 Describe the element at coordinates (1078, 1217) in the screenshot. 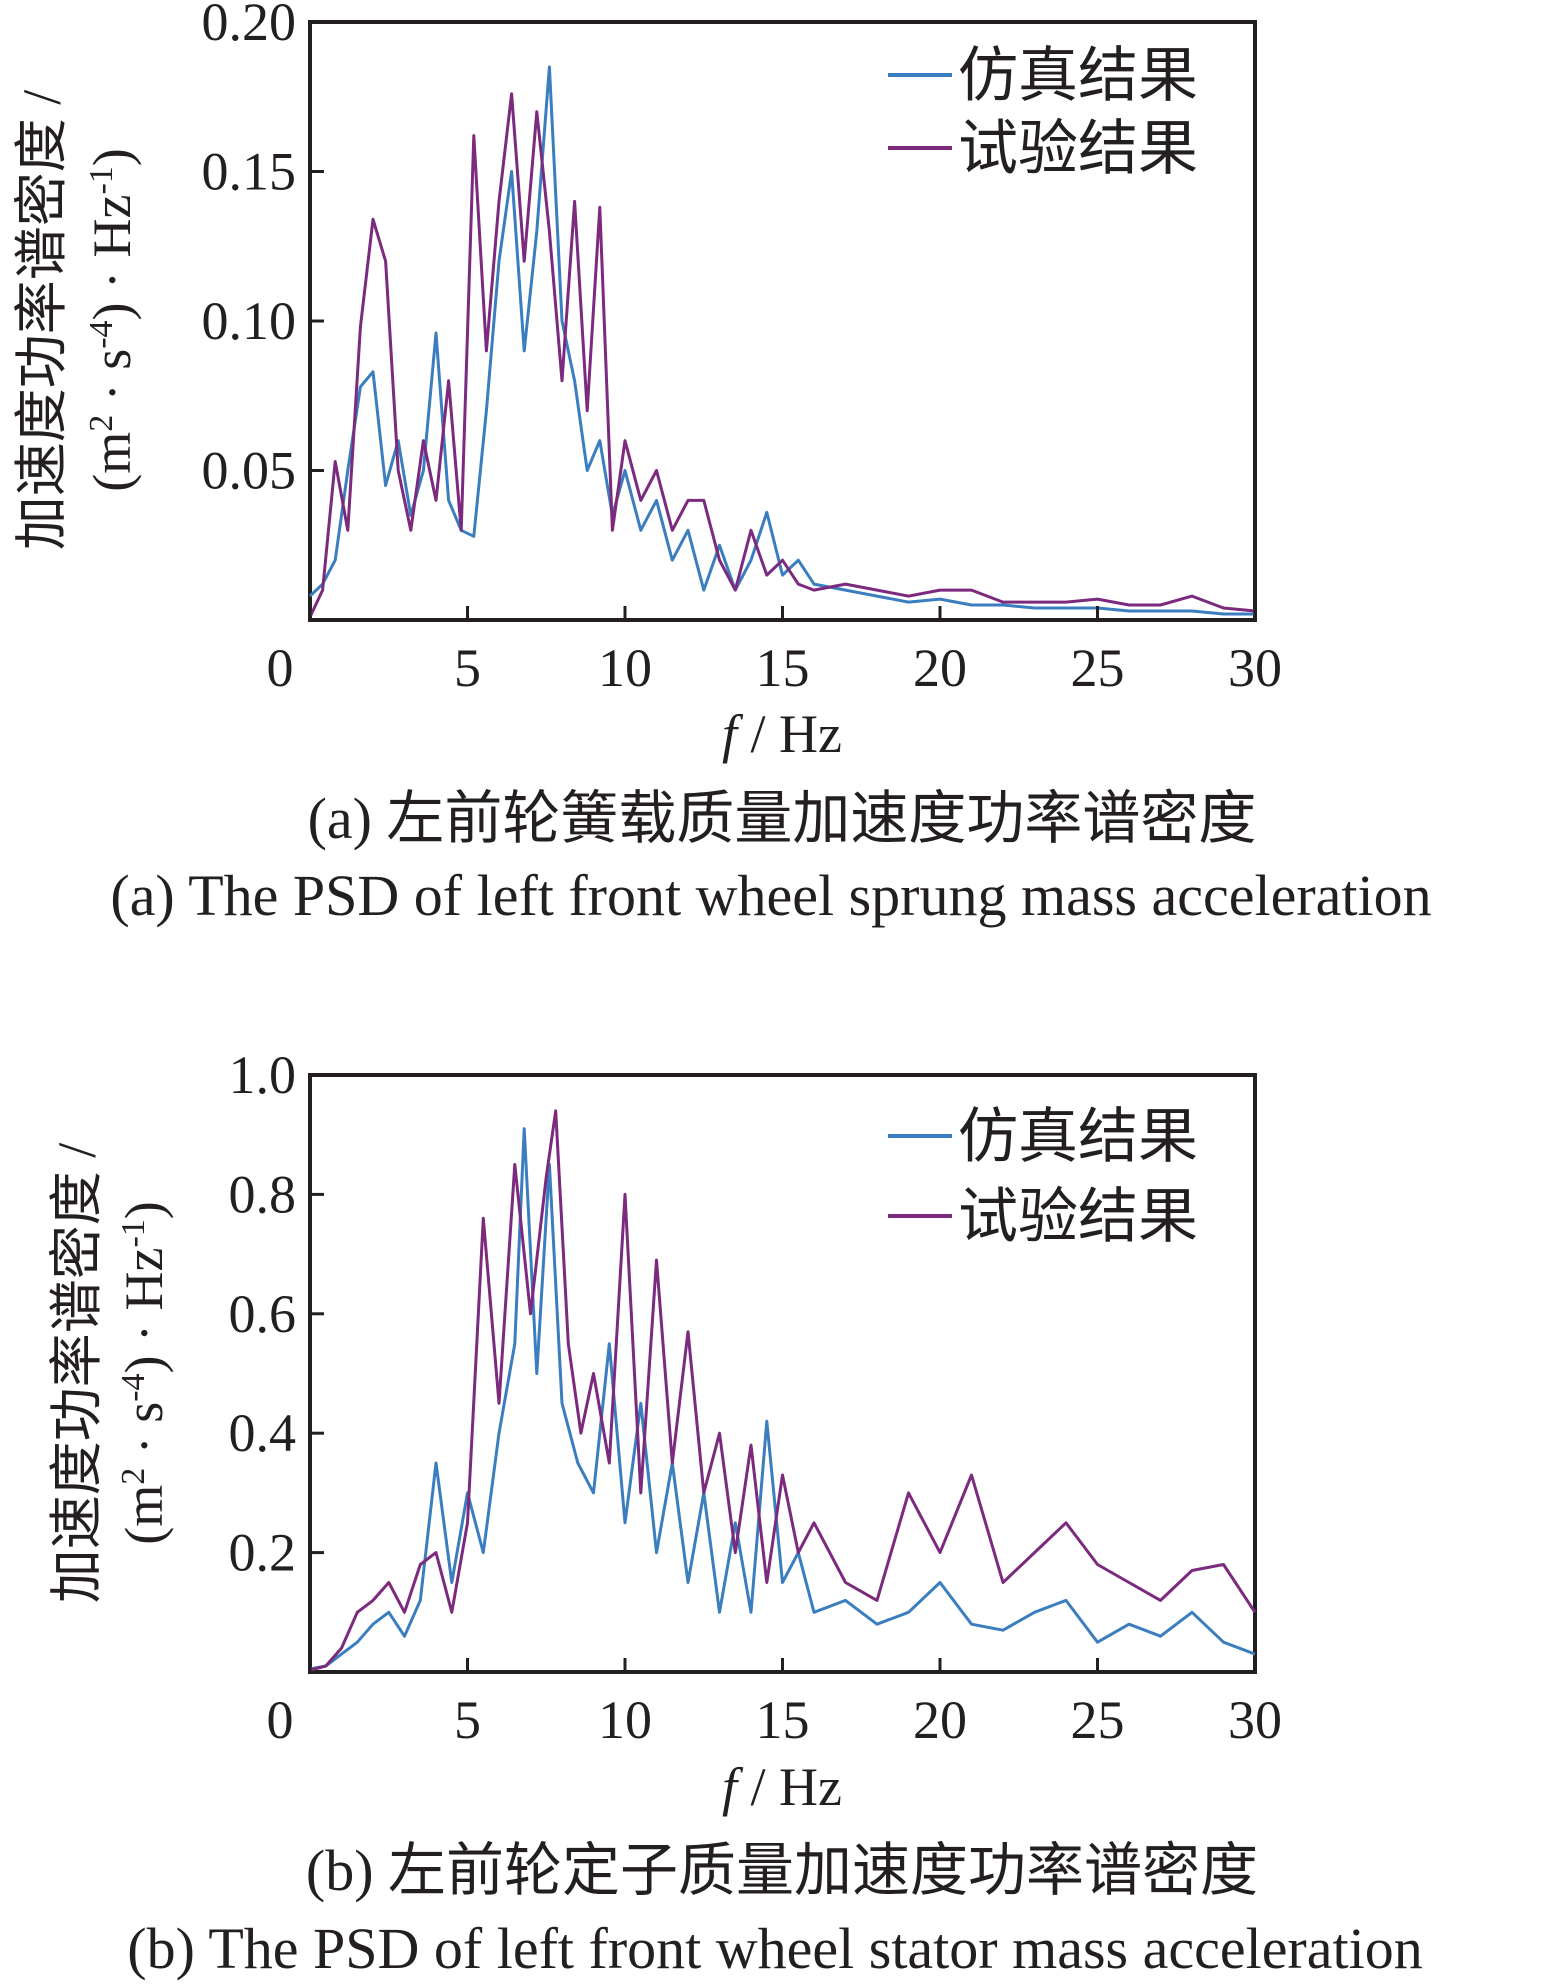

I see `panel-b-legend-experiment-label: 试验结果` at that location.